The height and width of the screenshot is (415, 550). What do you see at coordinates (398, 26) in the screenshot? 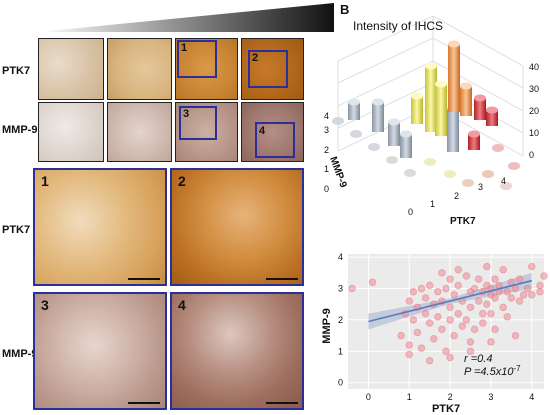
I see `bar3d-title: Intensity of IHCS` at bounding box center [398, 26].